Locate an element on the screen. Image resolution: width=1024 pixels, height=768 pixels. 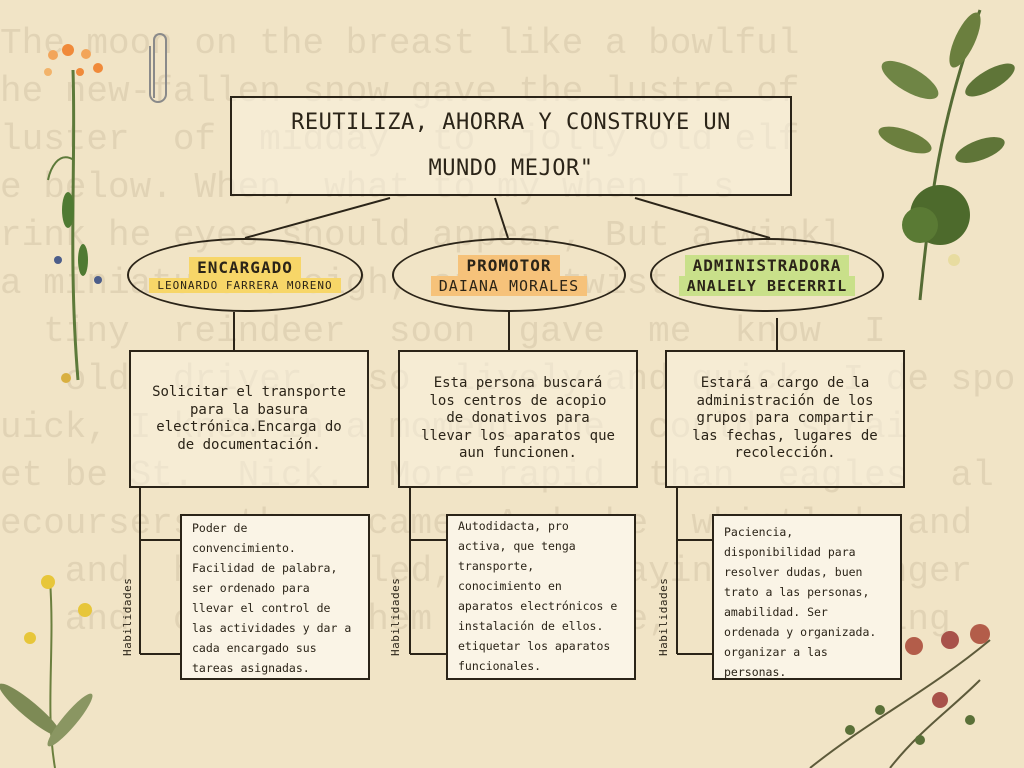
role-title: PROMOTOR is located at coordinates (509, 265).